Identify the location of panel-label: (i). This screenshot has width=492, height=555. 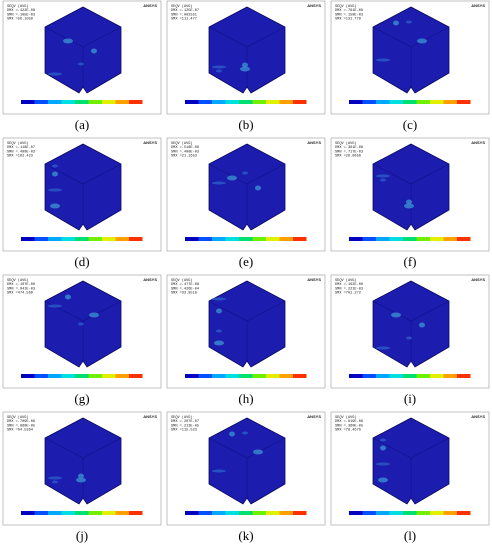
(410, 398).